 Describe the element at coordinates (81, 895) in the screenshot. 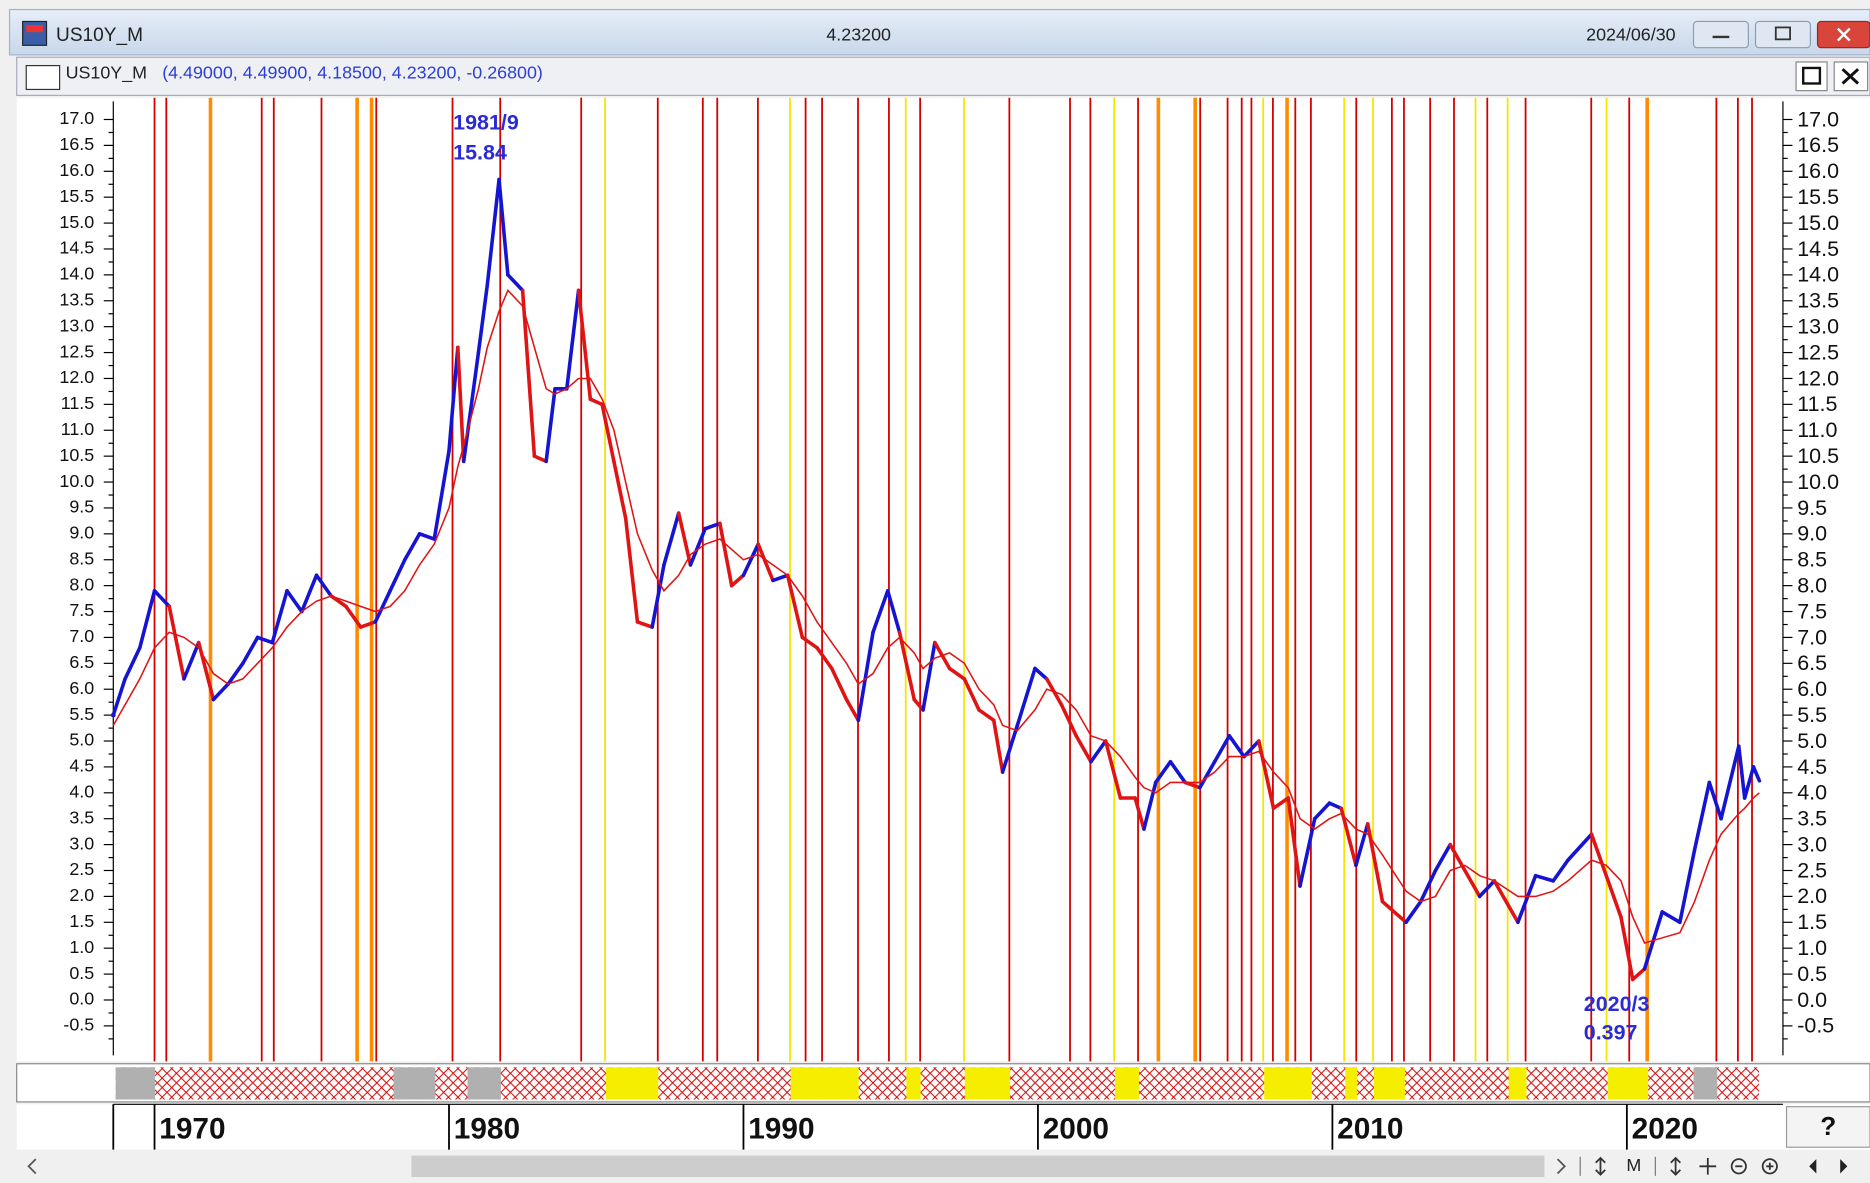

I see `y-tick-label-left: 2.0` at that location.